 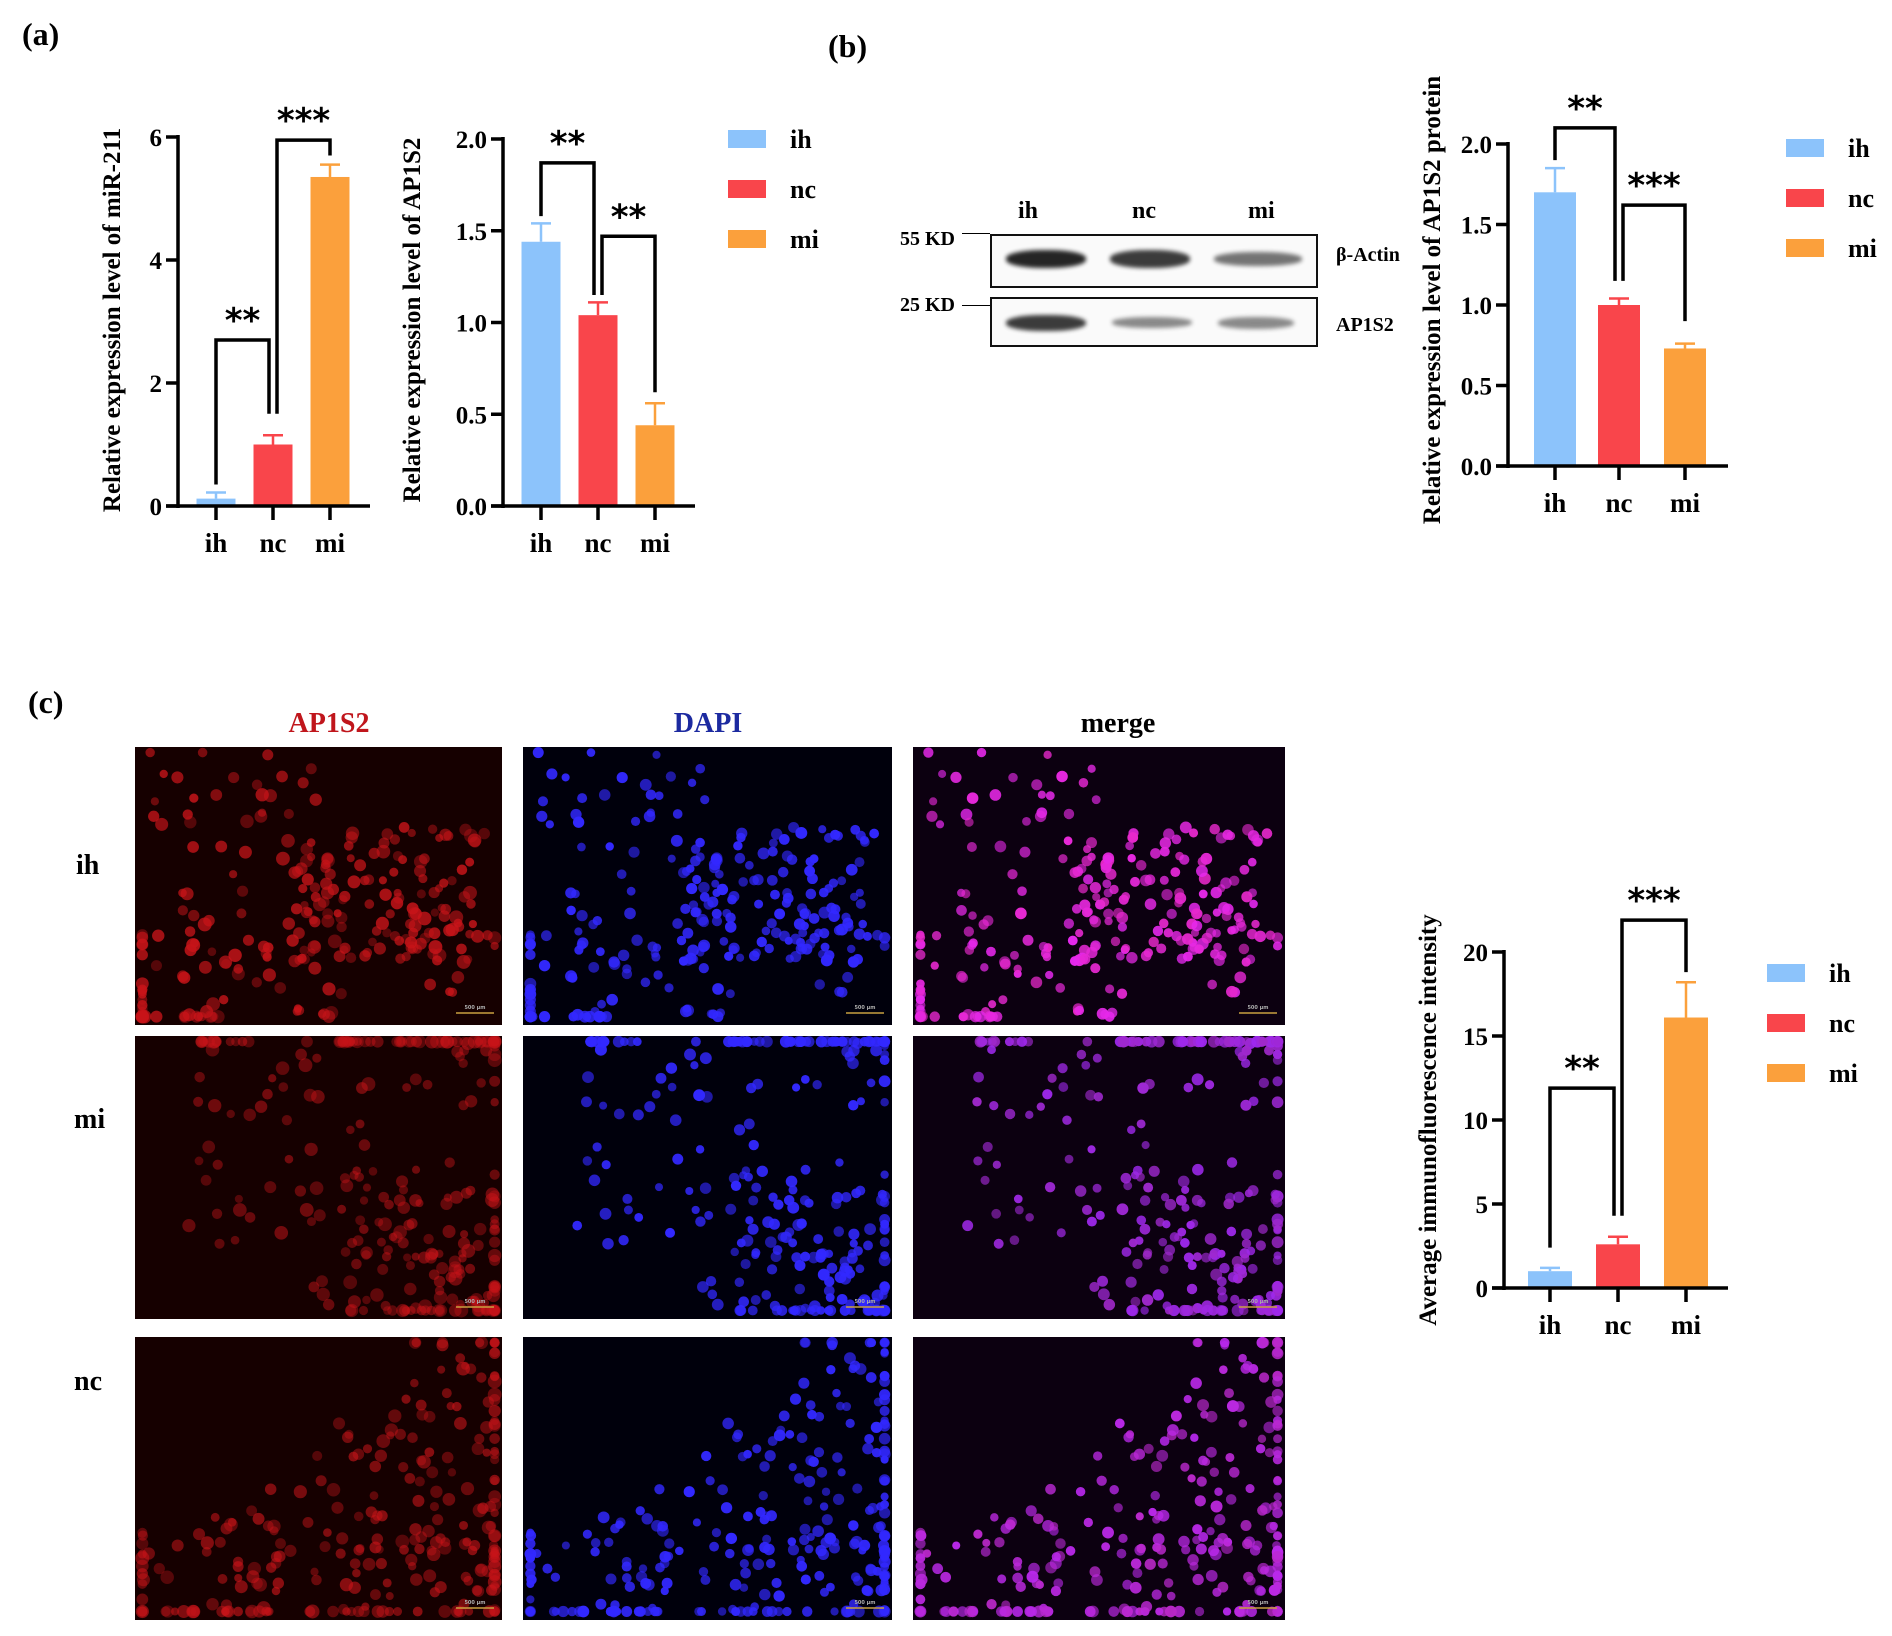 I want to click on y-tick-label: 0.0, so click(x=1476, y=467).